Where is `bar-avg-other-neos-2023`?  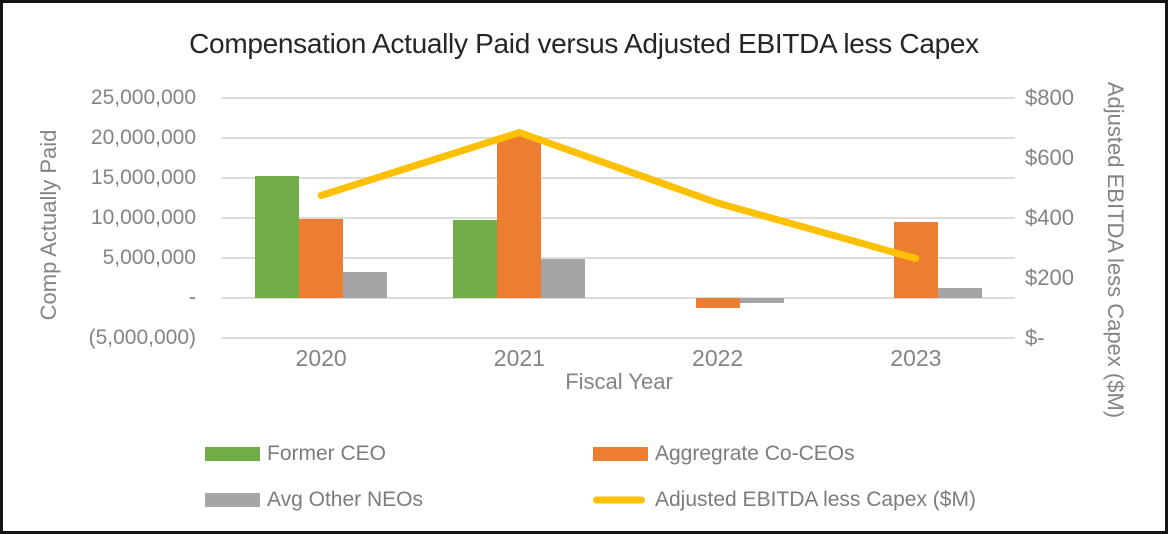 bar-avg-other-neos-2023 is located at coordinates (959, 293).